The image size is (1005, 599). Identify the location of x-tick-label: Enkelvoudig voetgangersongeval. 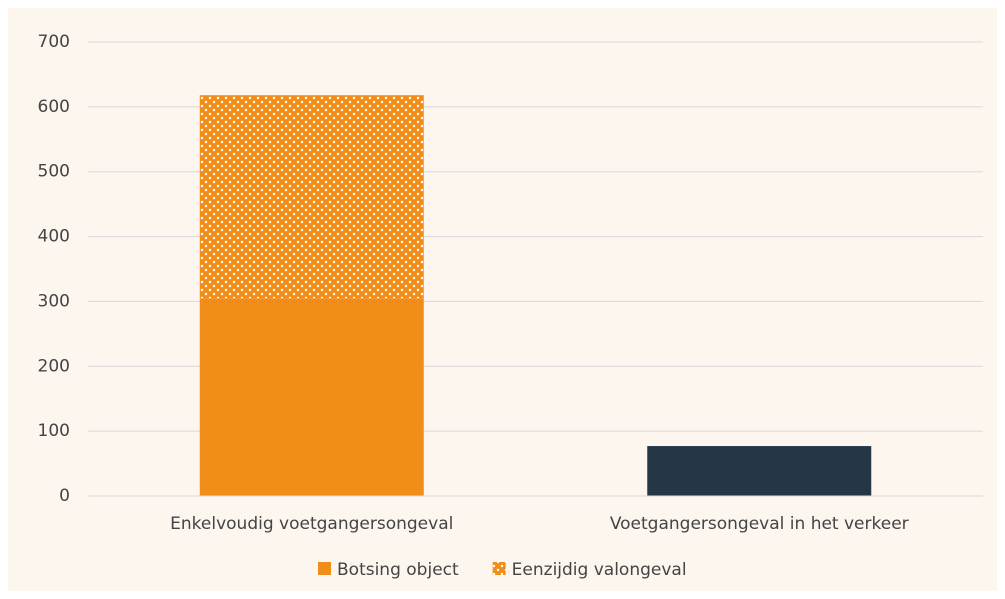
(311, 524).